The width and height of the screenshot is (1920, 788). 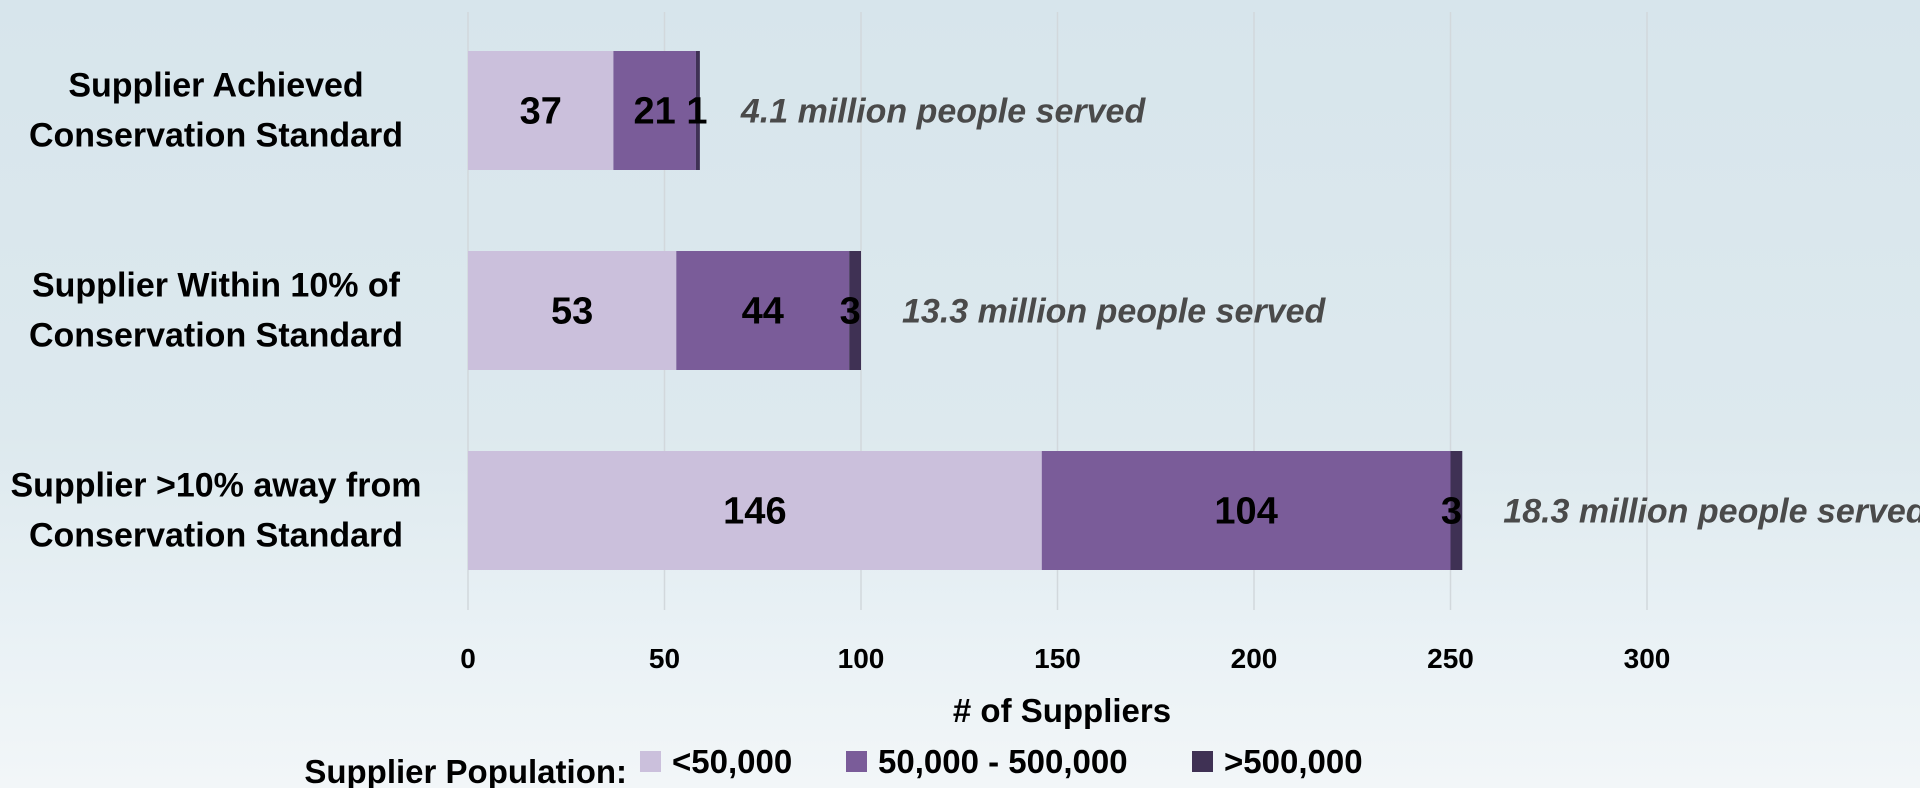 I want to click on x-tick-label: 300, so click(x=1647, y=658).